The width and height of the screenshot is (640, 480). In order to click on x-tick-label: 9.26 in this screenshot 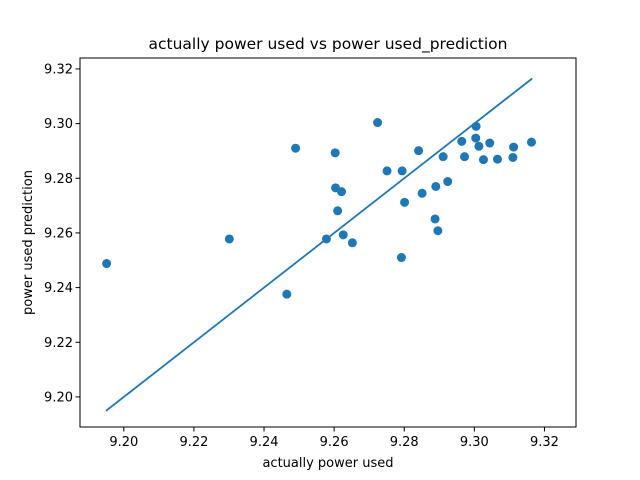, I will do `click(334, 442)`.